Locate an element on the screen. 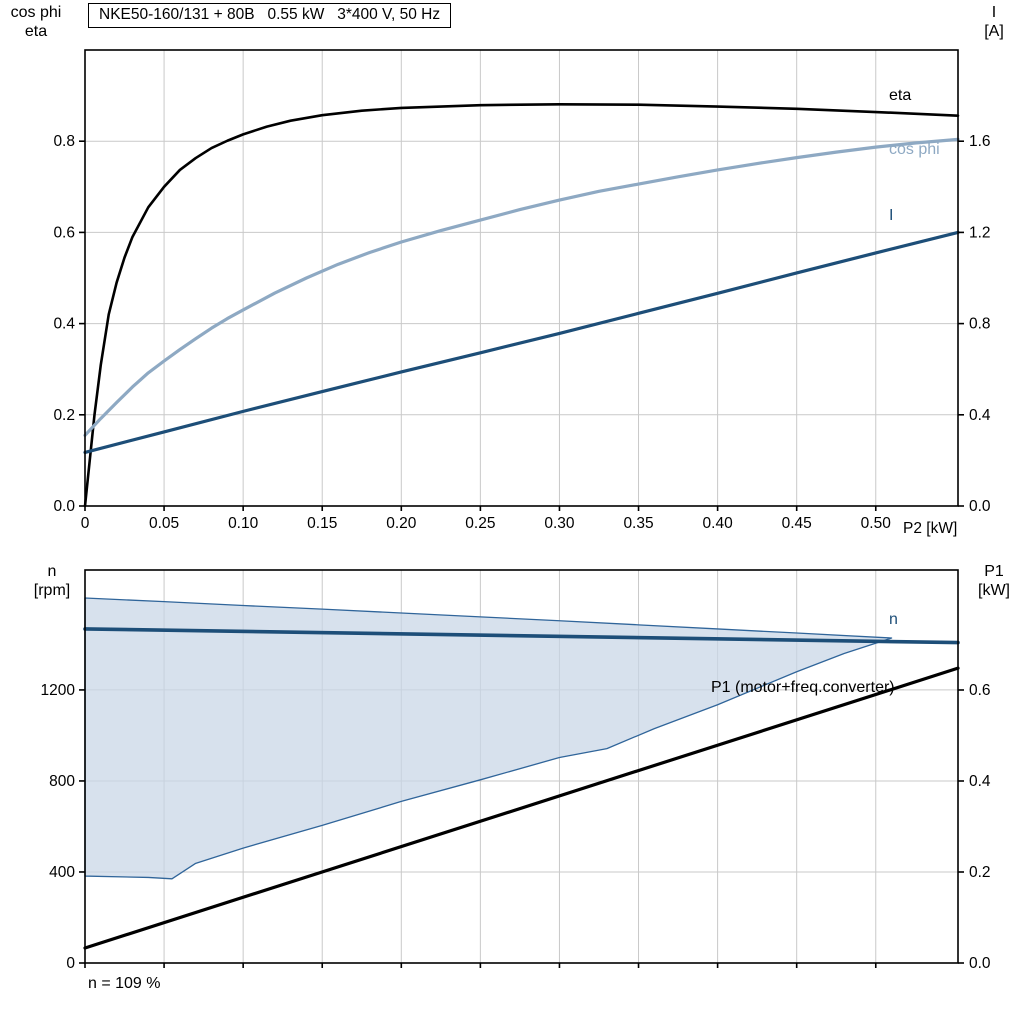  p1-curve-label: P1 (motor+freq.converter) is located at coordinates (803, 687).